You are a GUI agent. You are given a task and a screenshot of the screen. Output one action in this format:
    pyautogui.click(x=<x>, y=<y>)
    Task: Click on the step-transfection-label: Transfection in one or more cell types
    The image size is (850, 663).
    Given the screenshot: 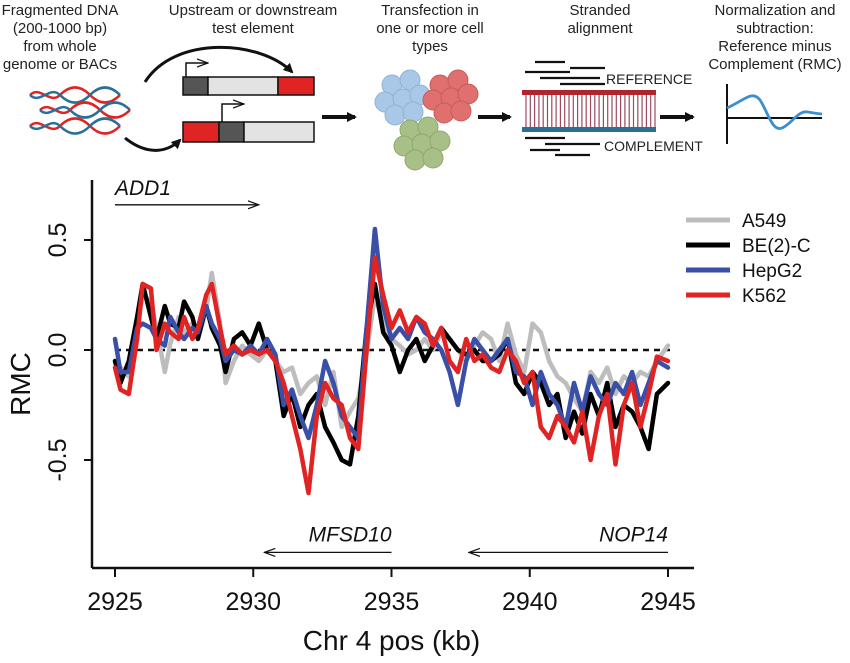 What is the action you would take?
    pyautogui.click(x=430, y=28)
    